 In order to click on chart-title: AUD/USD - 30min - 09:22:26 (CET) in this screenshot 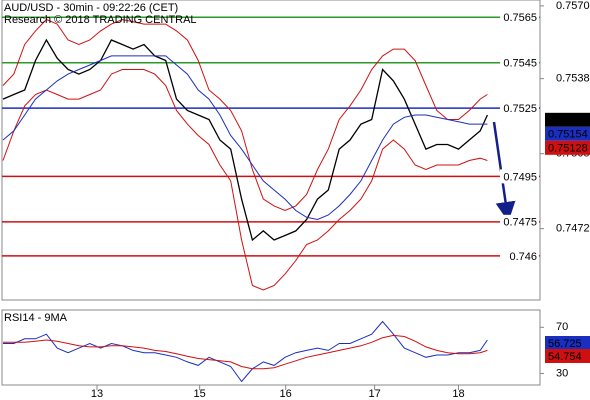, I will do `click(91, 8)`.